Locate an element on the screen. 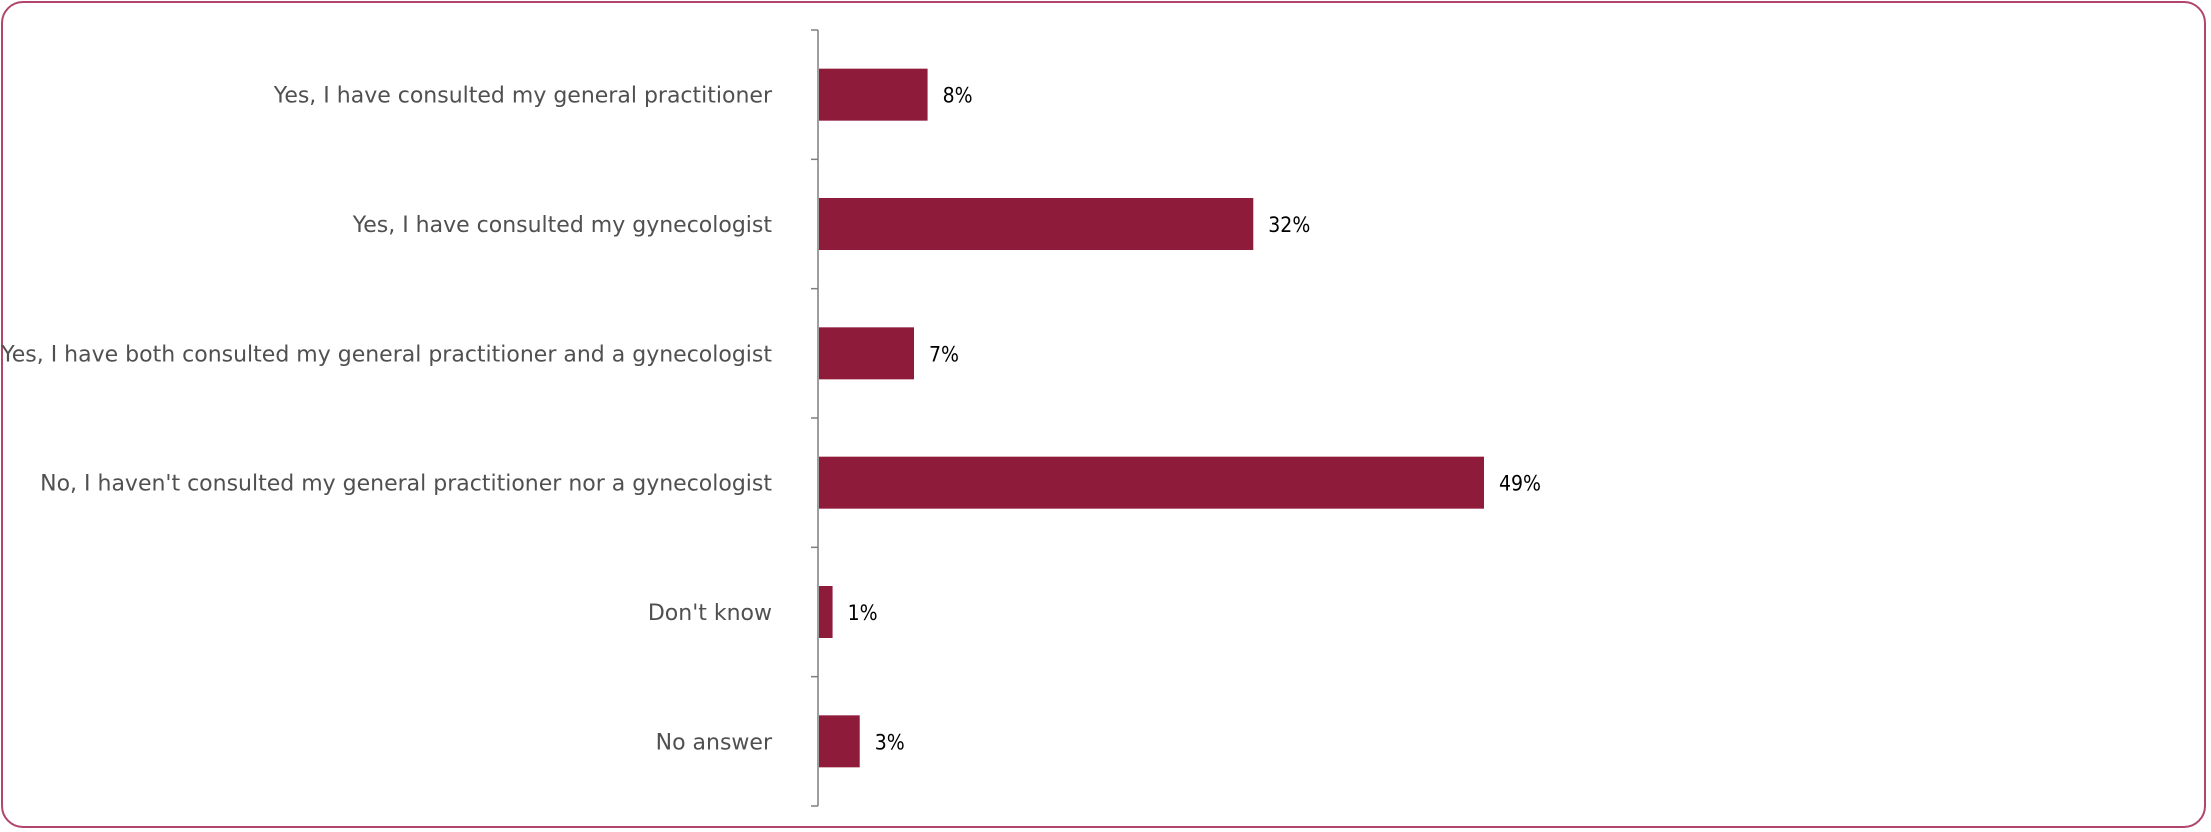 The image size is (2211, 832). value-label: 32% is located at coordinates (1289, 225).